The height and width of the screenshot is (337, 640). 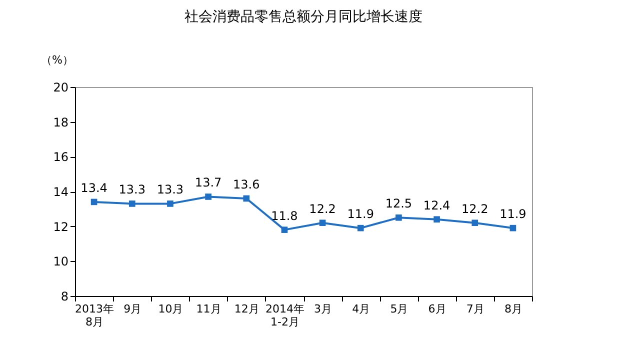 I want to click on y-tick-label: 12, so click(x=60, y=227).